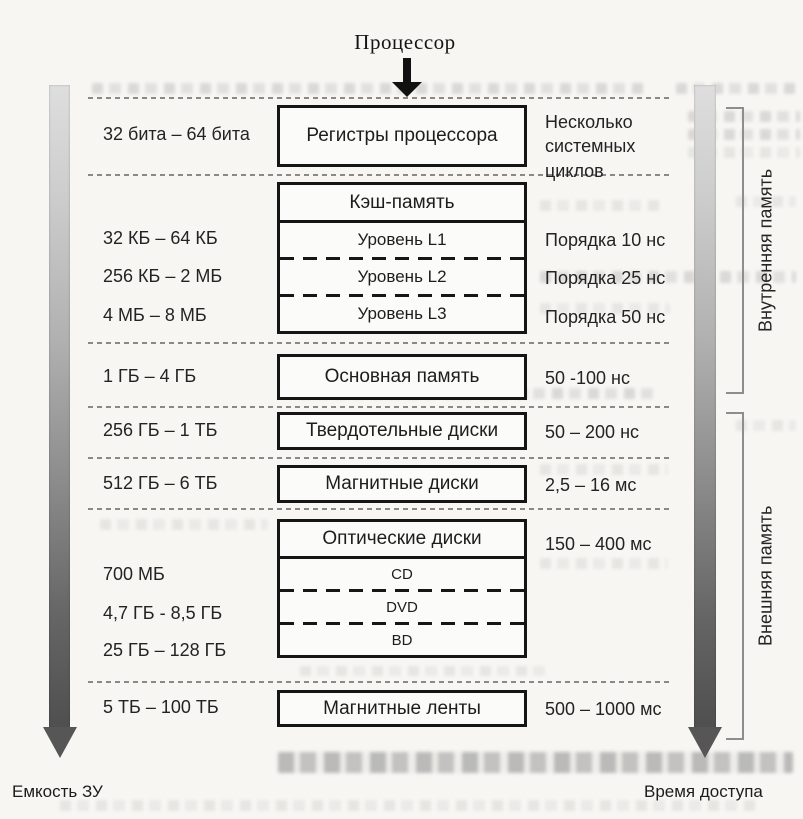  Describe the element at coordinates (743, 250) in the screenshot. I see `internal-memory-bracket` at that location.